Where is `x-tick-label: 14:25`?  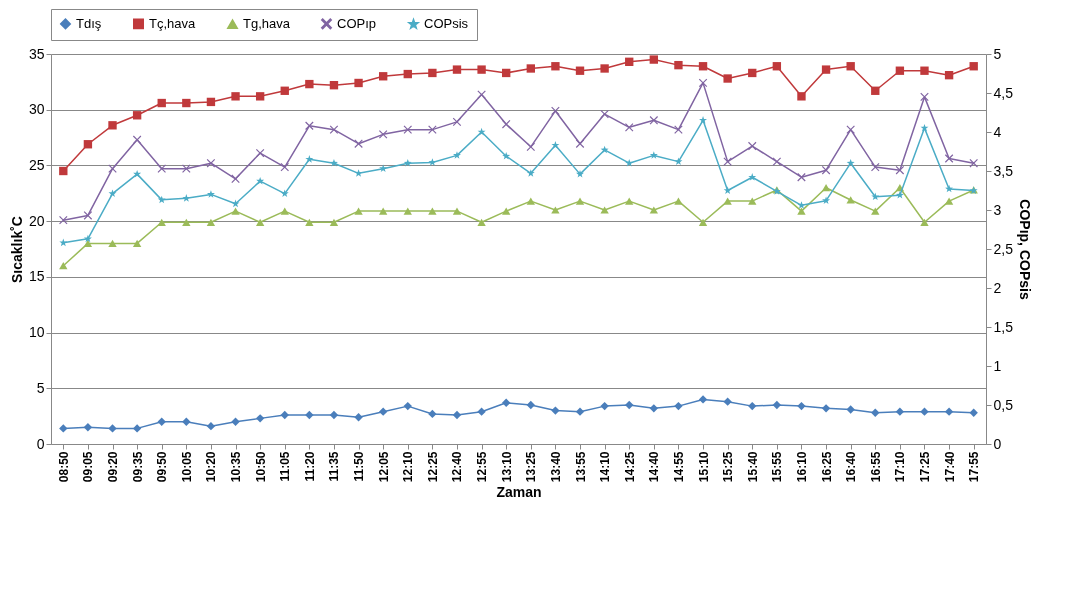 x-tick-label: 14:25 is located at coordinates (629, 467).